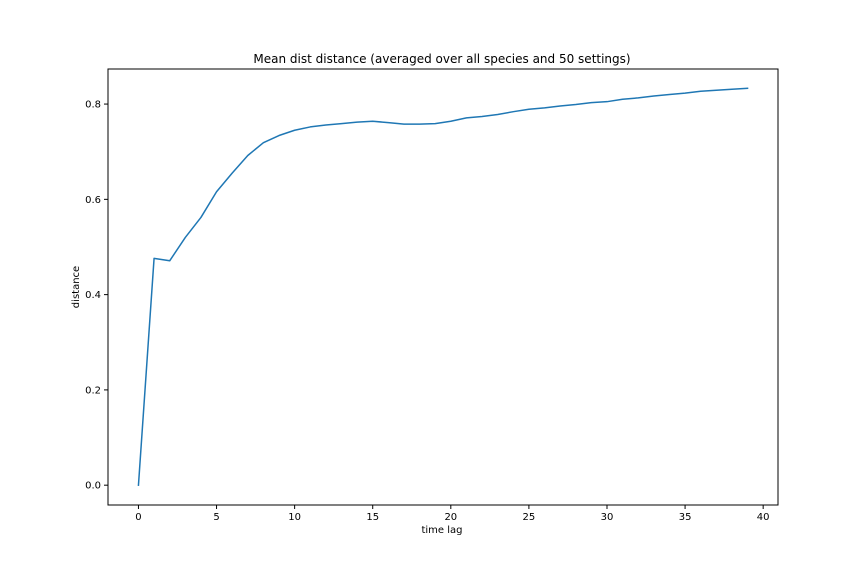 This screenshot has width=864, height=576. What do you see at coordinates (93, 295) in the screenshot?
I see `y-tick-label: 0.4` at bounding box center [93, 295].